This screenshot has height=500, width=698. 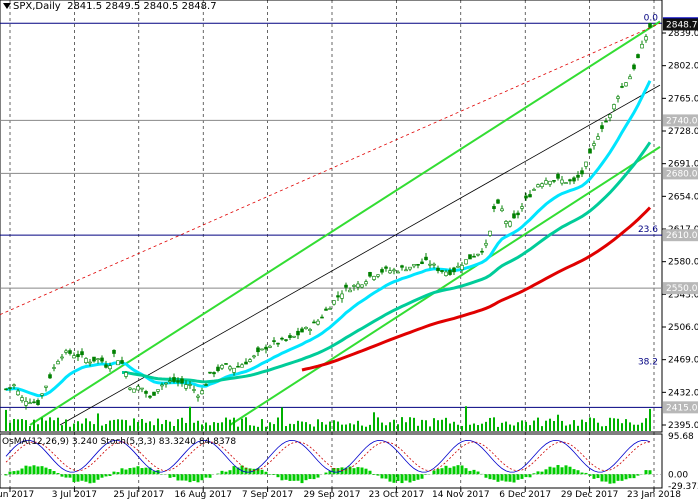 What do you see at coordinates (680, 120) in the screenshot?
I see `level-tag` at bounding box center [680, 120].